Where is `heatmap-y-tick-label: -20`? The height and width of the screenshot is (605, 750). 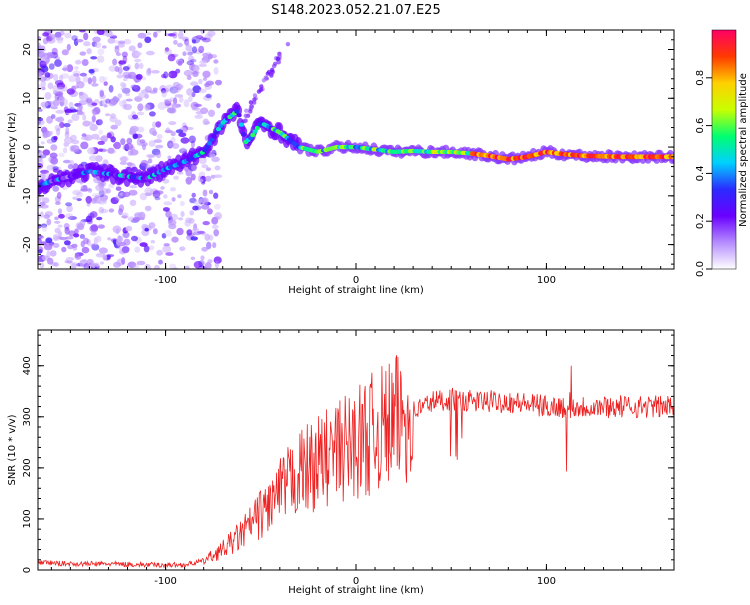
heatmap-y-tick-label: -20 is located at coordinates (27, 244).